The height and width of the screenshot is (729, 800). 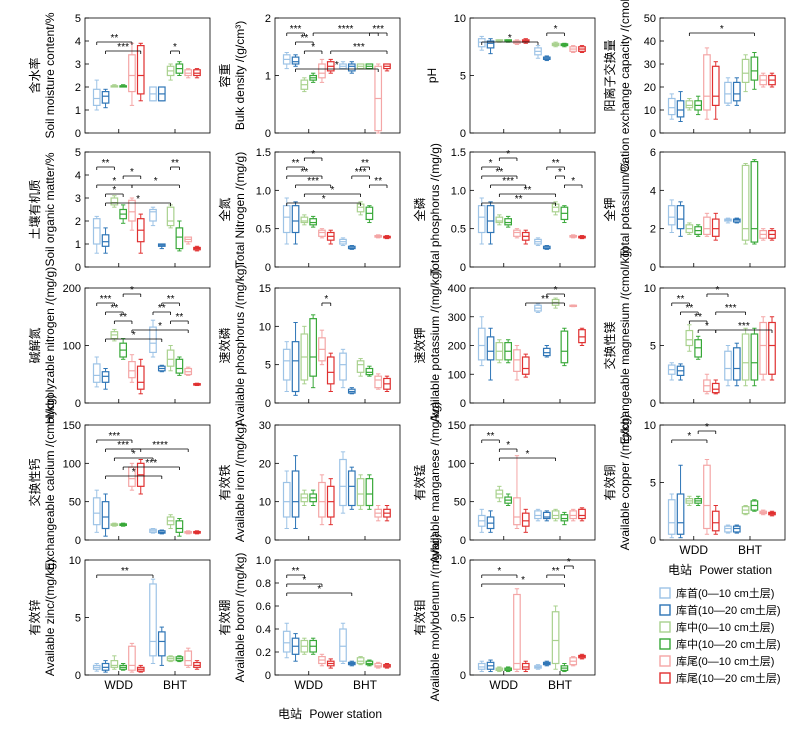 What do you see at coordinates (265, 503) in the screenshot?
I see `y-tick-label: 10` at bounding box center [265, 503].